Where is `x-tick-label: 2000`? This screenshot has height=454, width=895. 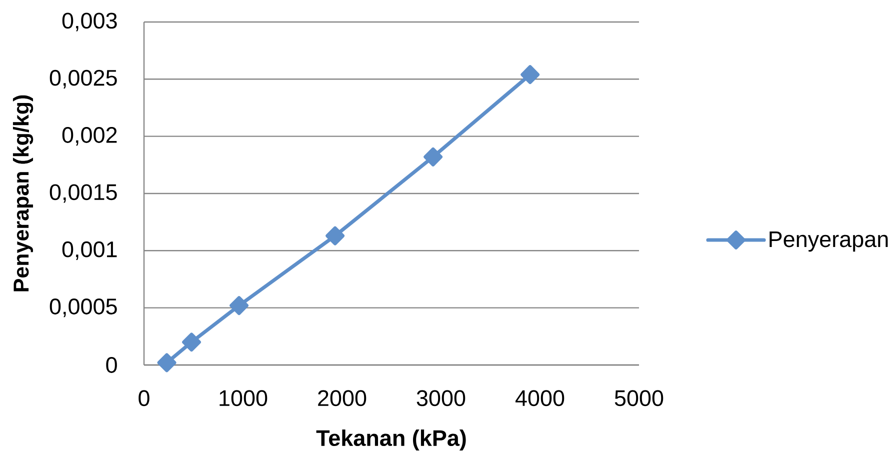 x-tick-label: 2000 is located at coordinates (342, 398).